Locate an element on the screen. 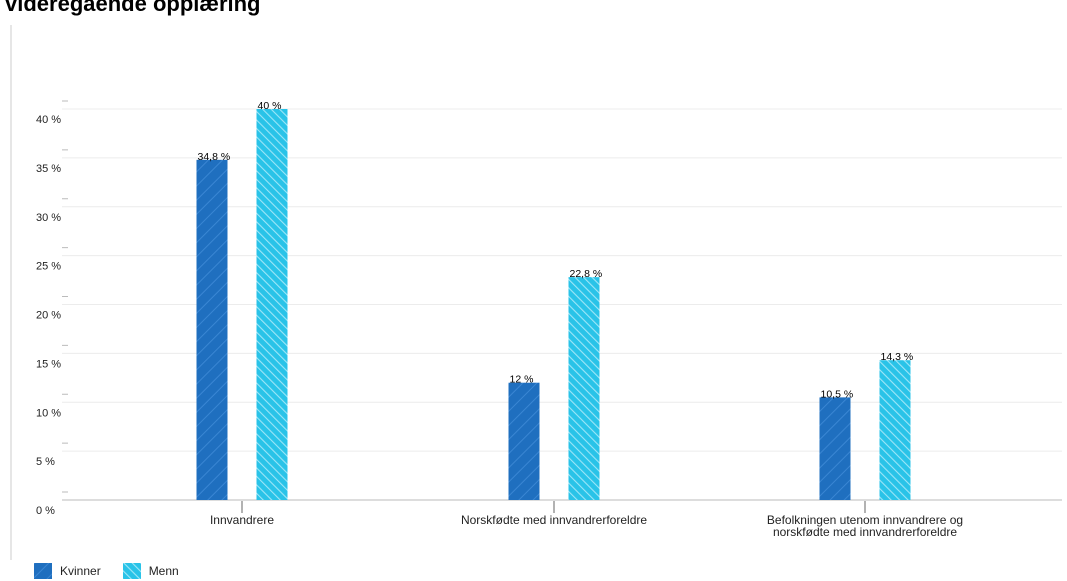  y-tick-label: 35 % is located at coordinates (48, 169).